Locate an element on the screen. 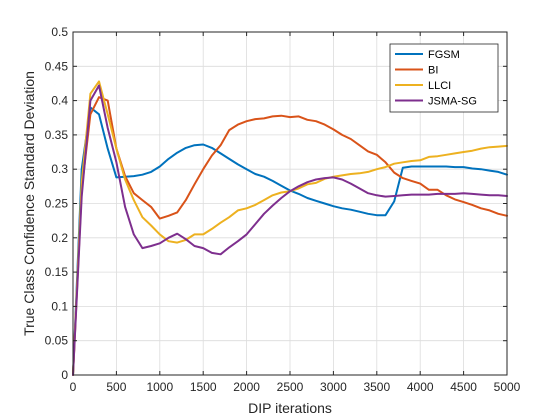 The image size is (560, 420). y-tick-label: 0.35 is located at coordinates (57, 135).